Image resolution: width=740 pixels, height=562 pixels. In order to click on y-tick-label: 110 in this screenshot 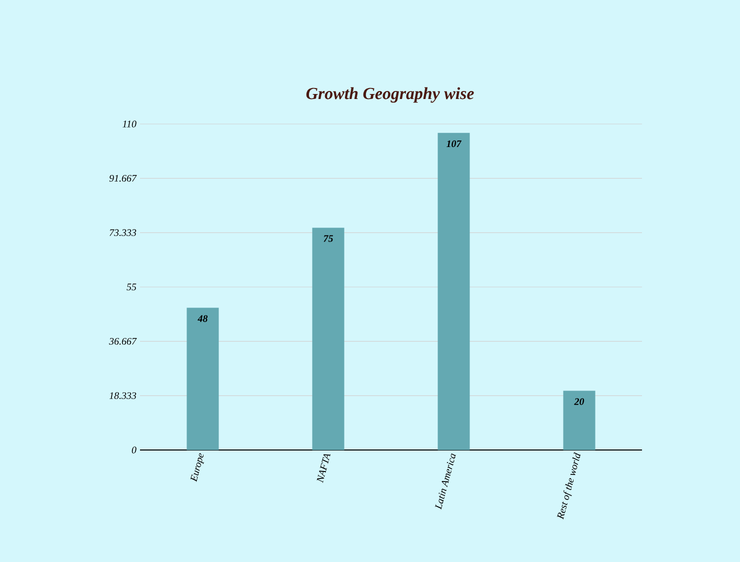, I will do `click(129, 124)`.